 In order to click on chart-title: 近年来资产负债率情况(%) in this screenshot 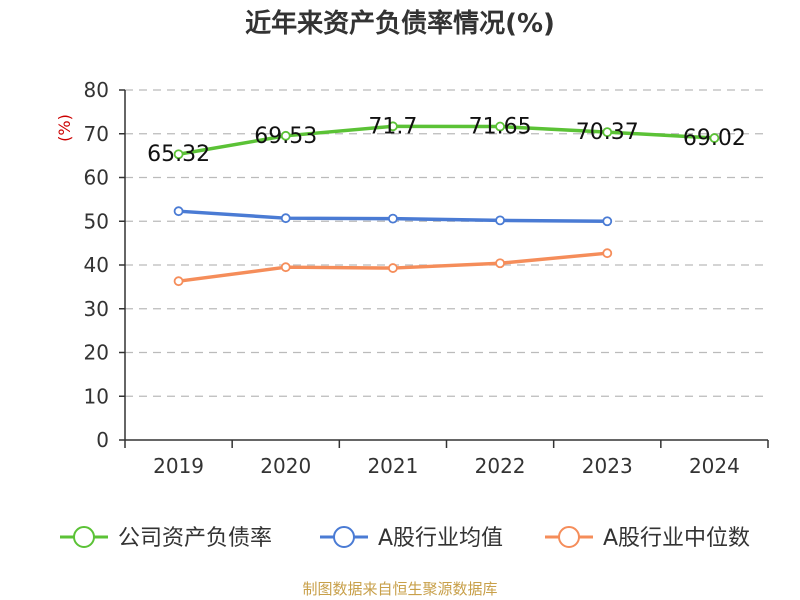, I will do `click(400, 23)`.